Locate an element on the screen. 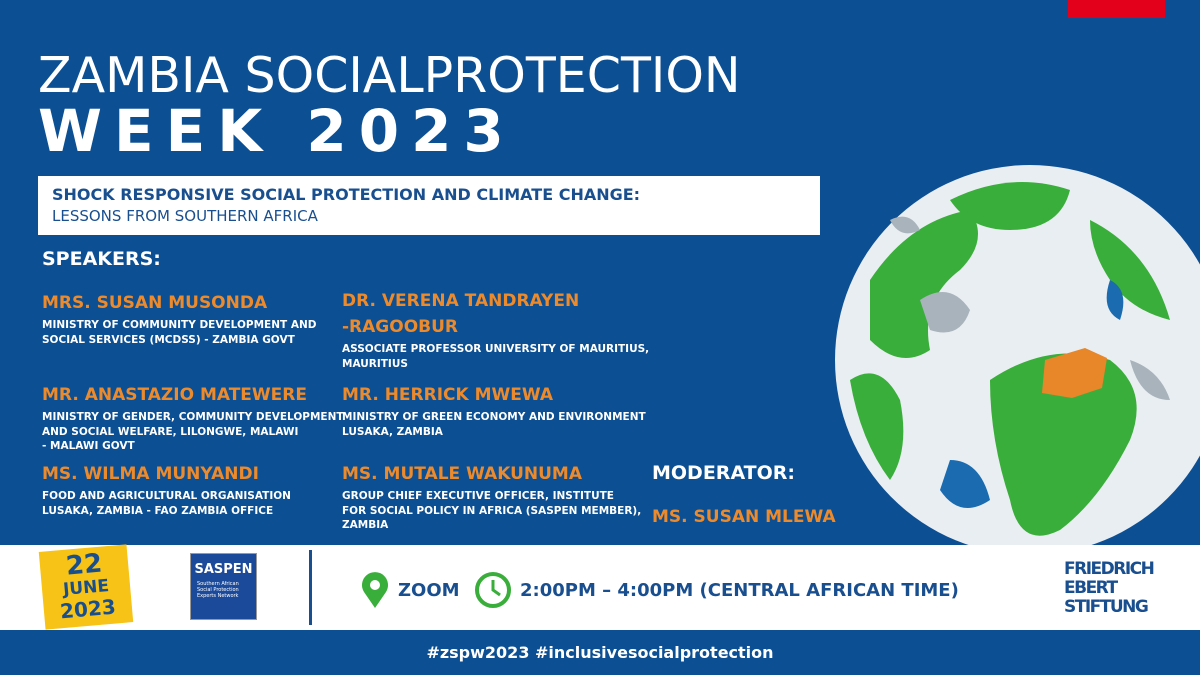 Image resolution: width=1200 pixels, height=675 pixels. divider is located at coordinates (310, 587).